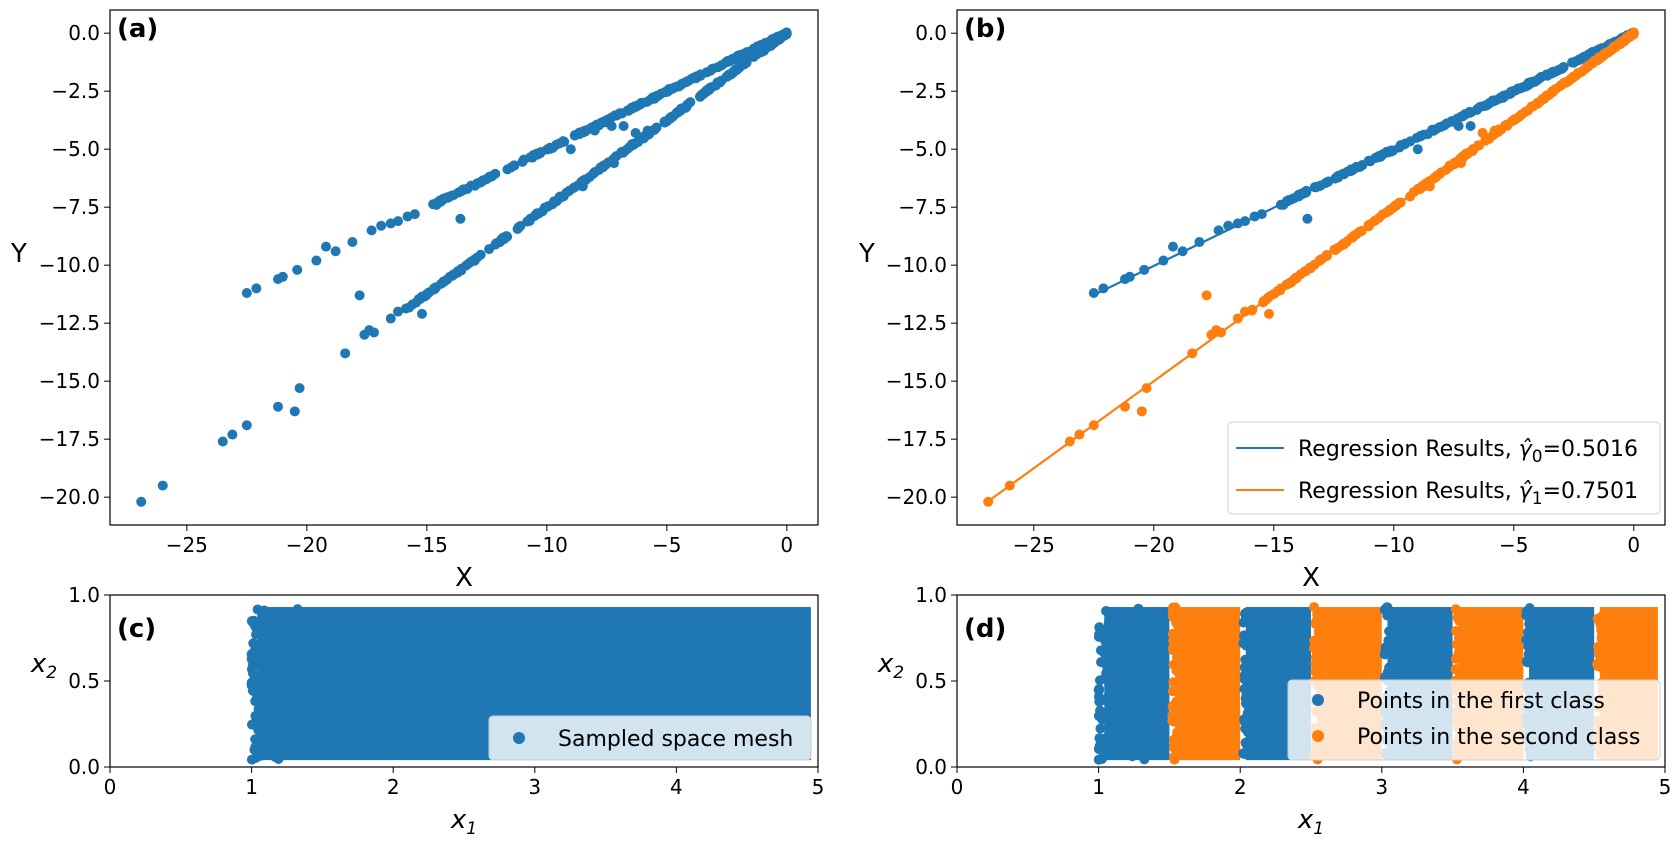 The width and height of the screenshot is (1677, 841). Describe the element at coordinates (136, 629) in the screenshot. I see `panel-c-label: (c)` at that location.